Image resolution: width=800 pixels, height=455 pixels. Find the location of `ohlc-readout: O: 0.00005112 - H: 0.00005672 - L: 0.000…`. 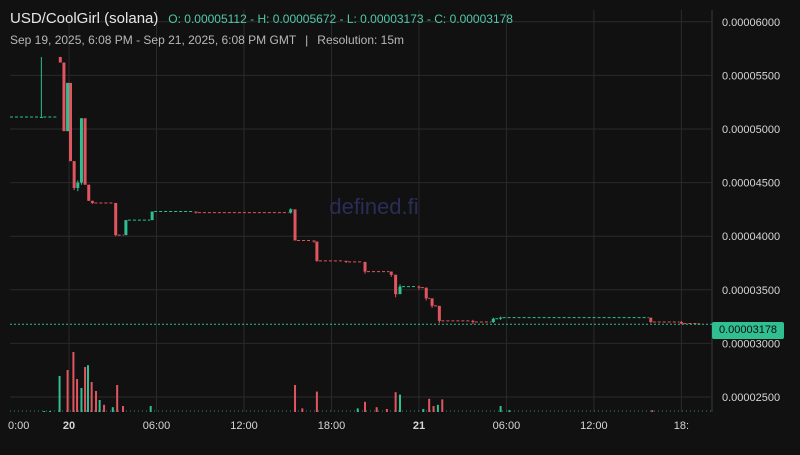

ohlc-readout: O: 0.00005112 - H: 0.00005672 - L: 0.000… is located at coordinates (340, 19).